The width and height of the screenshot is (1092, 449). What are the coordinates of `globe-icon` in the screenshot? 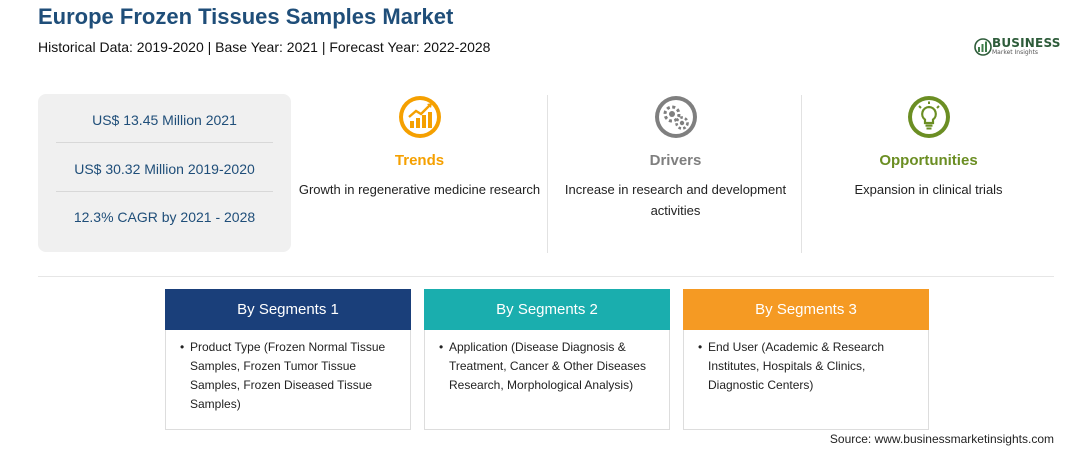 It's located at (983, 47).